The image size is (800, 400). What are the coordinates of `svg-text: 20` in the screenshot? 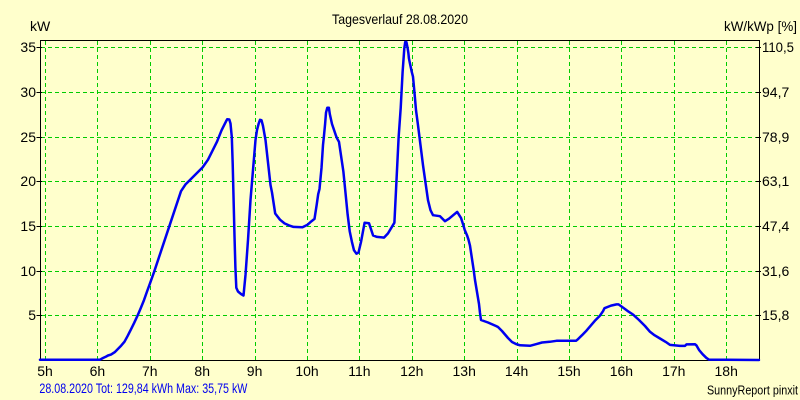 It's located at (28, 181).